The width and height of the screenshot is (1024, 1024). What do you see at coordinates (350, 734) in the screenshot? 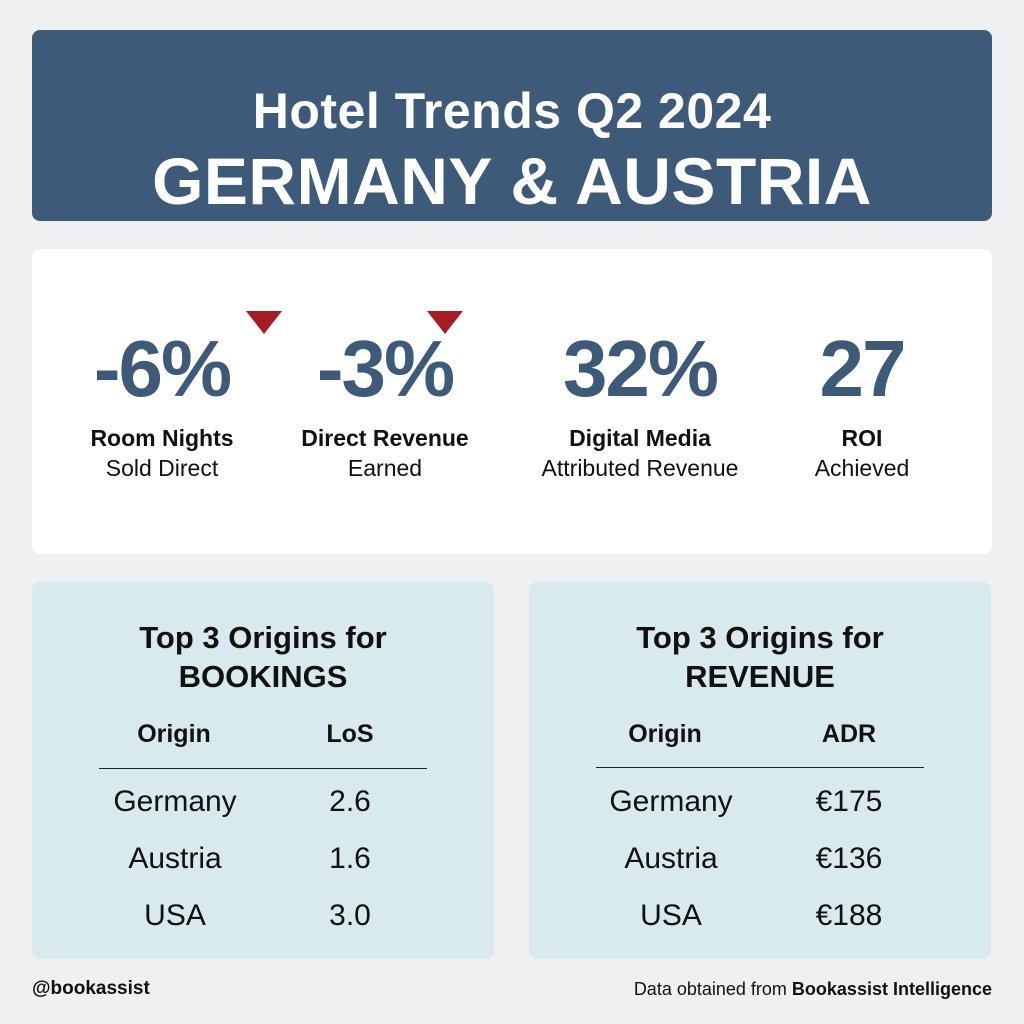
I see `column-header-los: LoS` at bounding box center [350, 734].